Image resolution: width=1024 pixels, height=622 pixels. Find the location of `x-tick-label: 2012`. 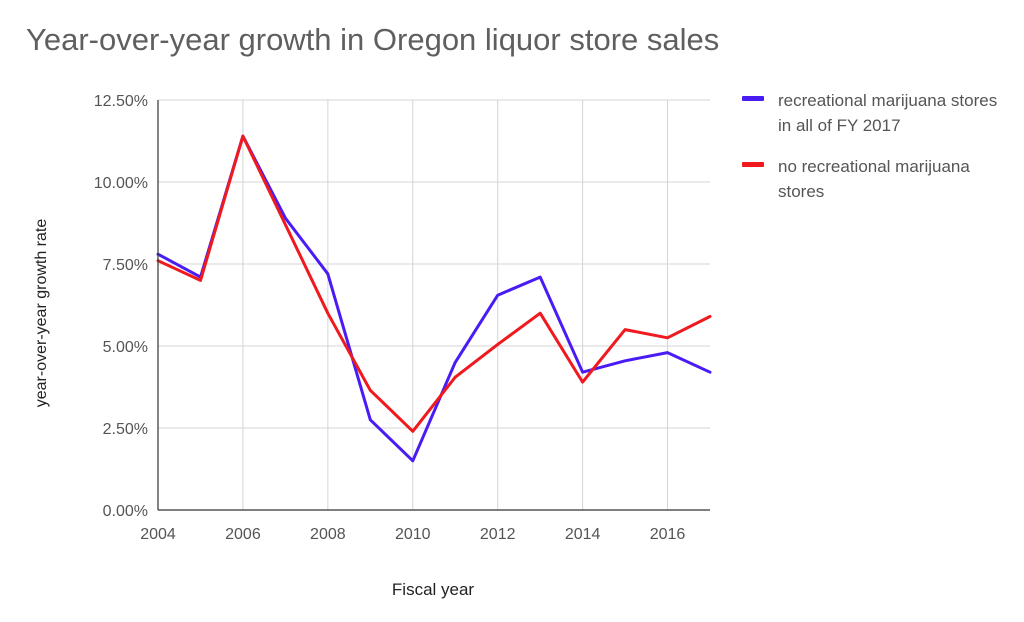

x-tick-label: 2012 is located at coordinates (498, 534).